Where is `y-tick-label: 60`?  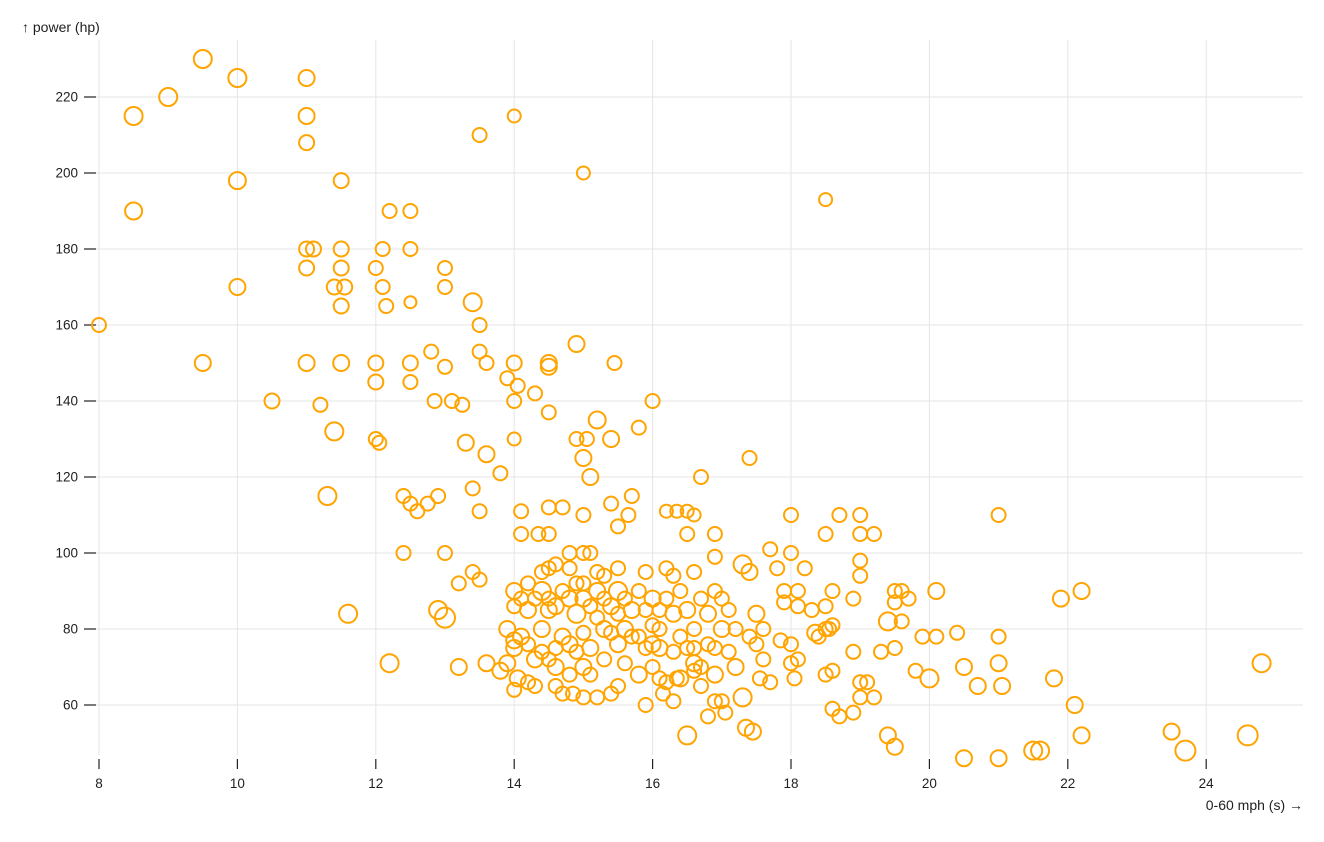 y-tick-label: 60 is located at coordinates (70, 705).